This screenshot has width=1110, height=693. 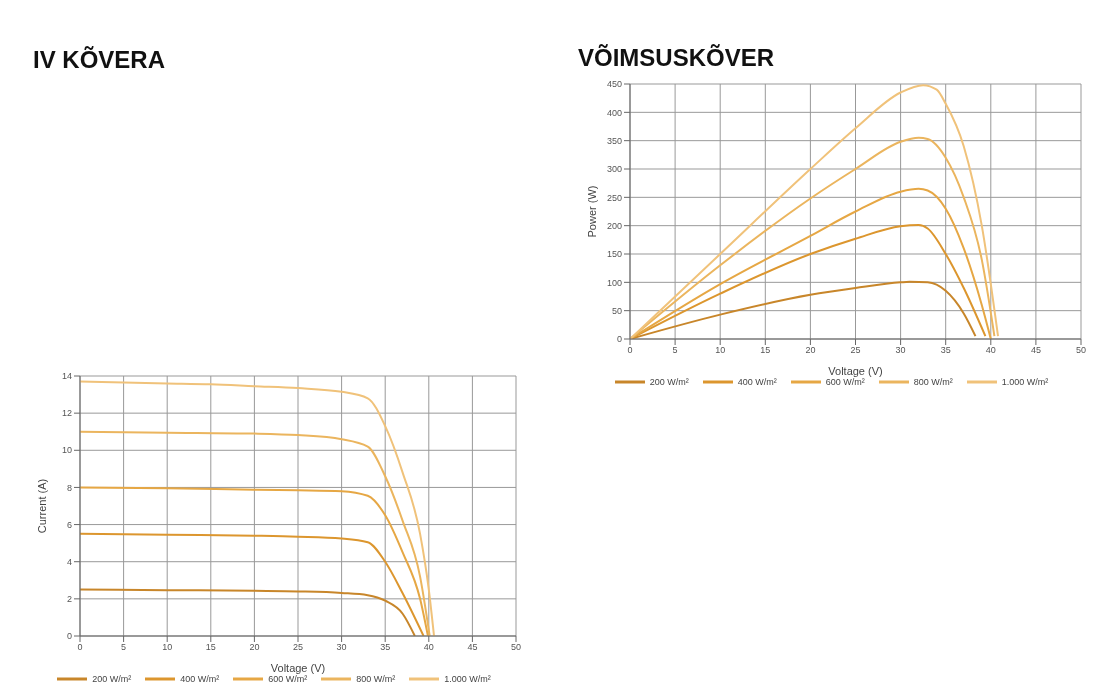 I want to click on y-tick-label: 4, so click(x=69, y=561).